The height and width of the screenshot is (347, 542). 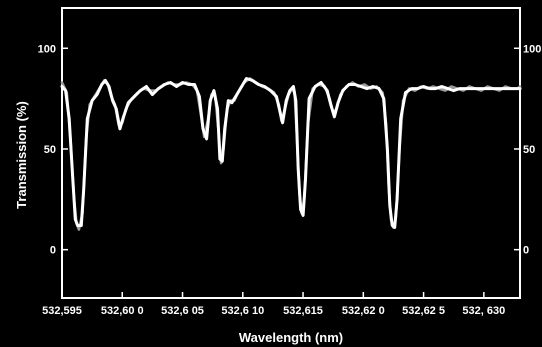 I want to click on x-axis-label: Wavelength (nm), so click(x=291, y=337).